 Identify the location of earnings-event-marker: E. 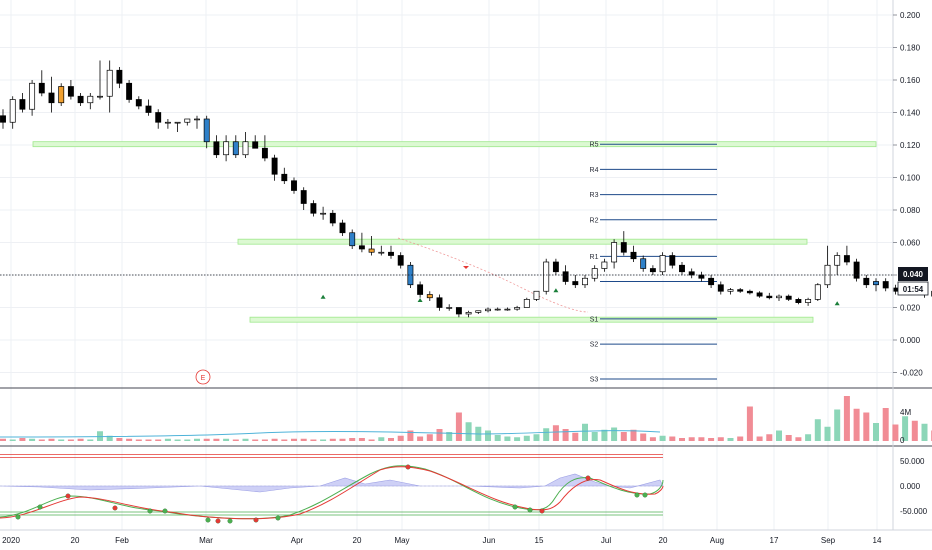
(203, 377).